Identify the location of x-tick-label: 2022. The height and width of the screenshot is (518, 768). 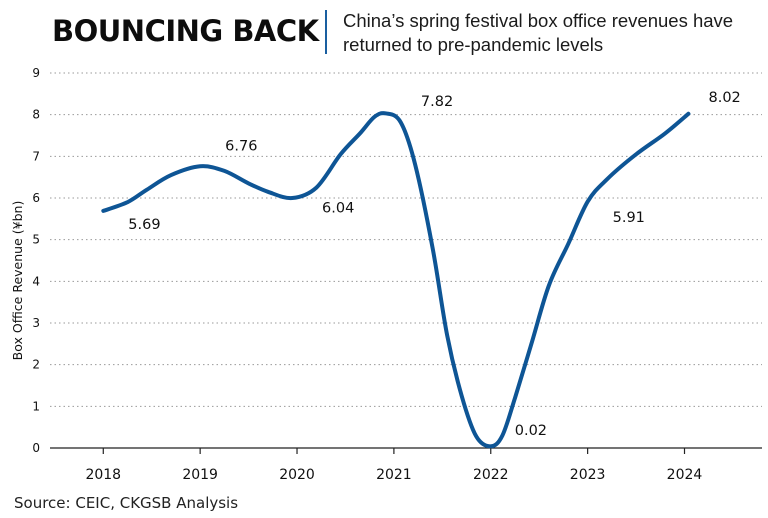
(491, 475).